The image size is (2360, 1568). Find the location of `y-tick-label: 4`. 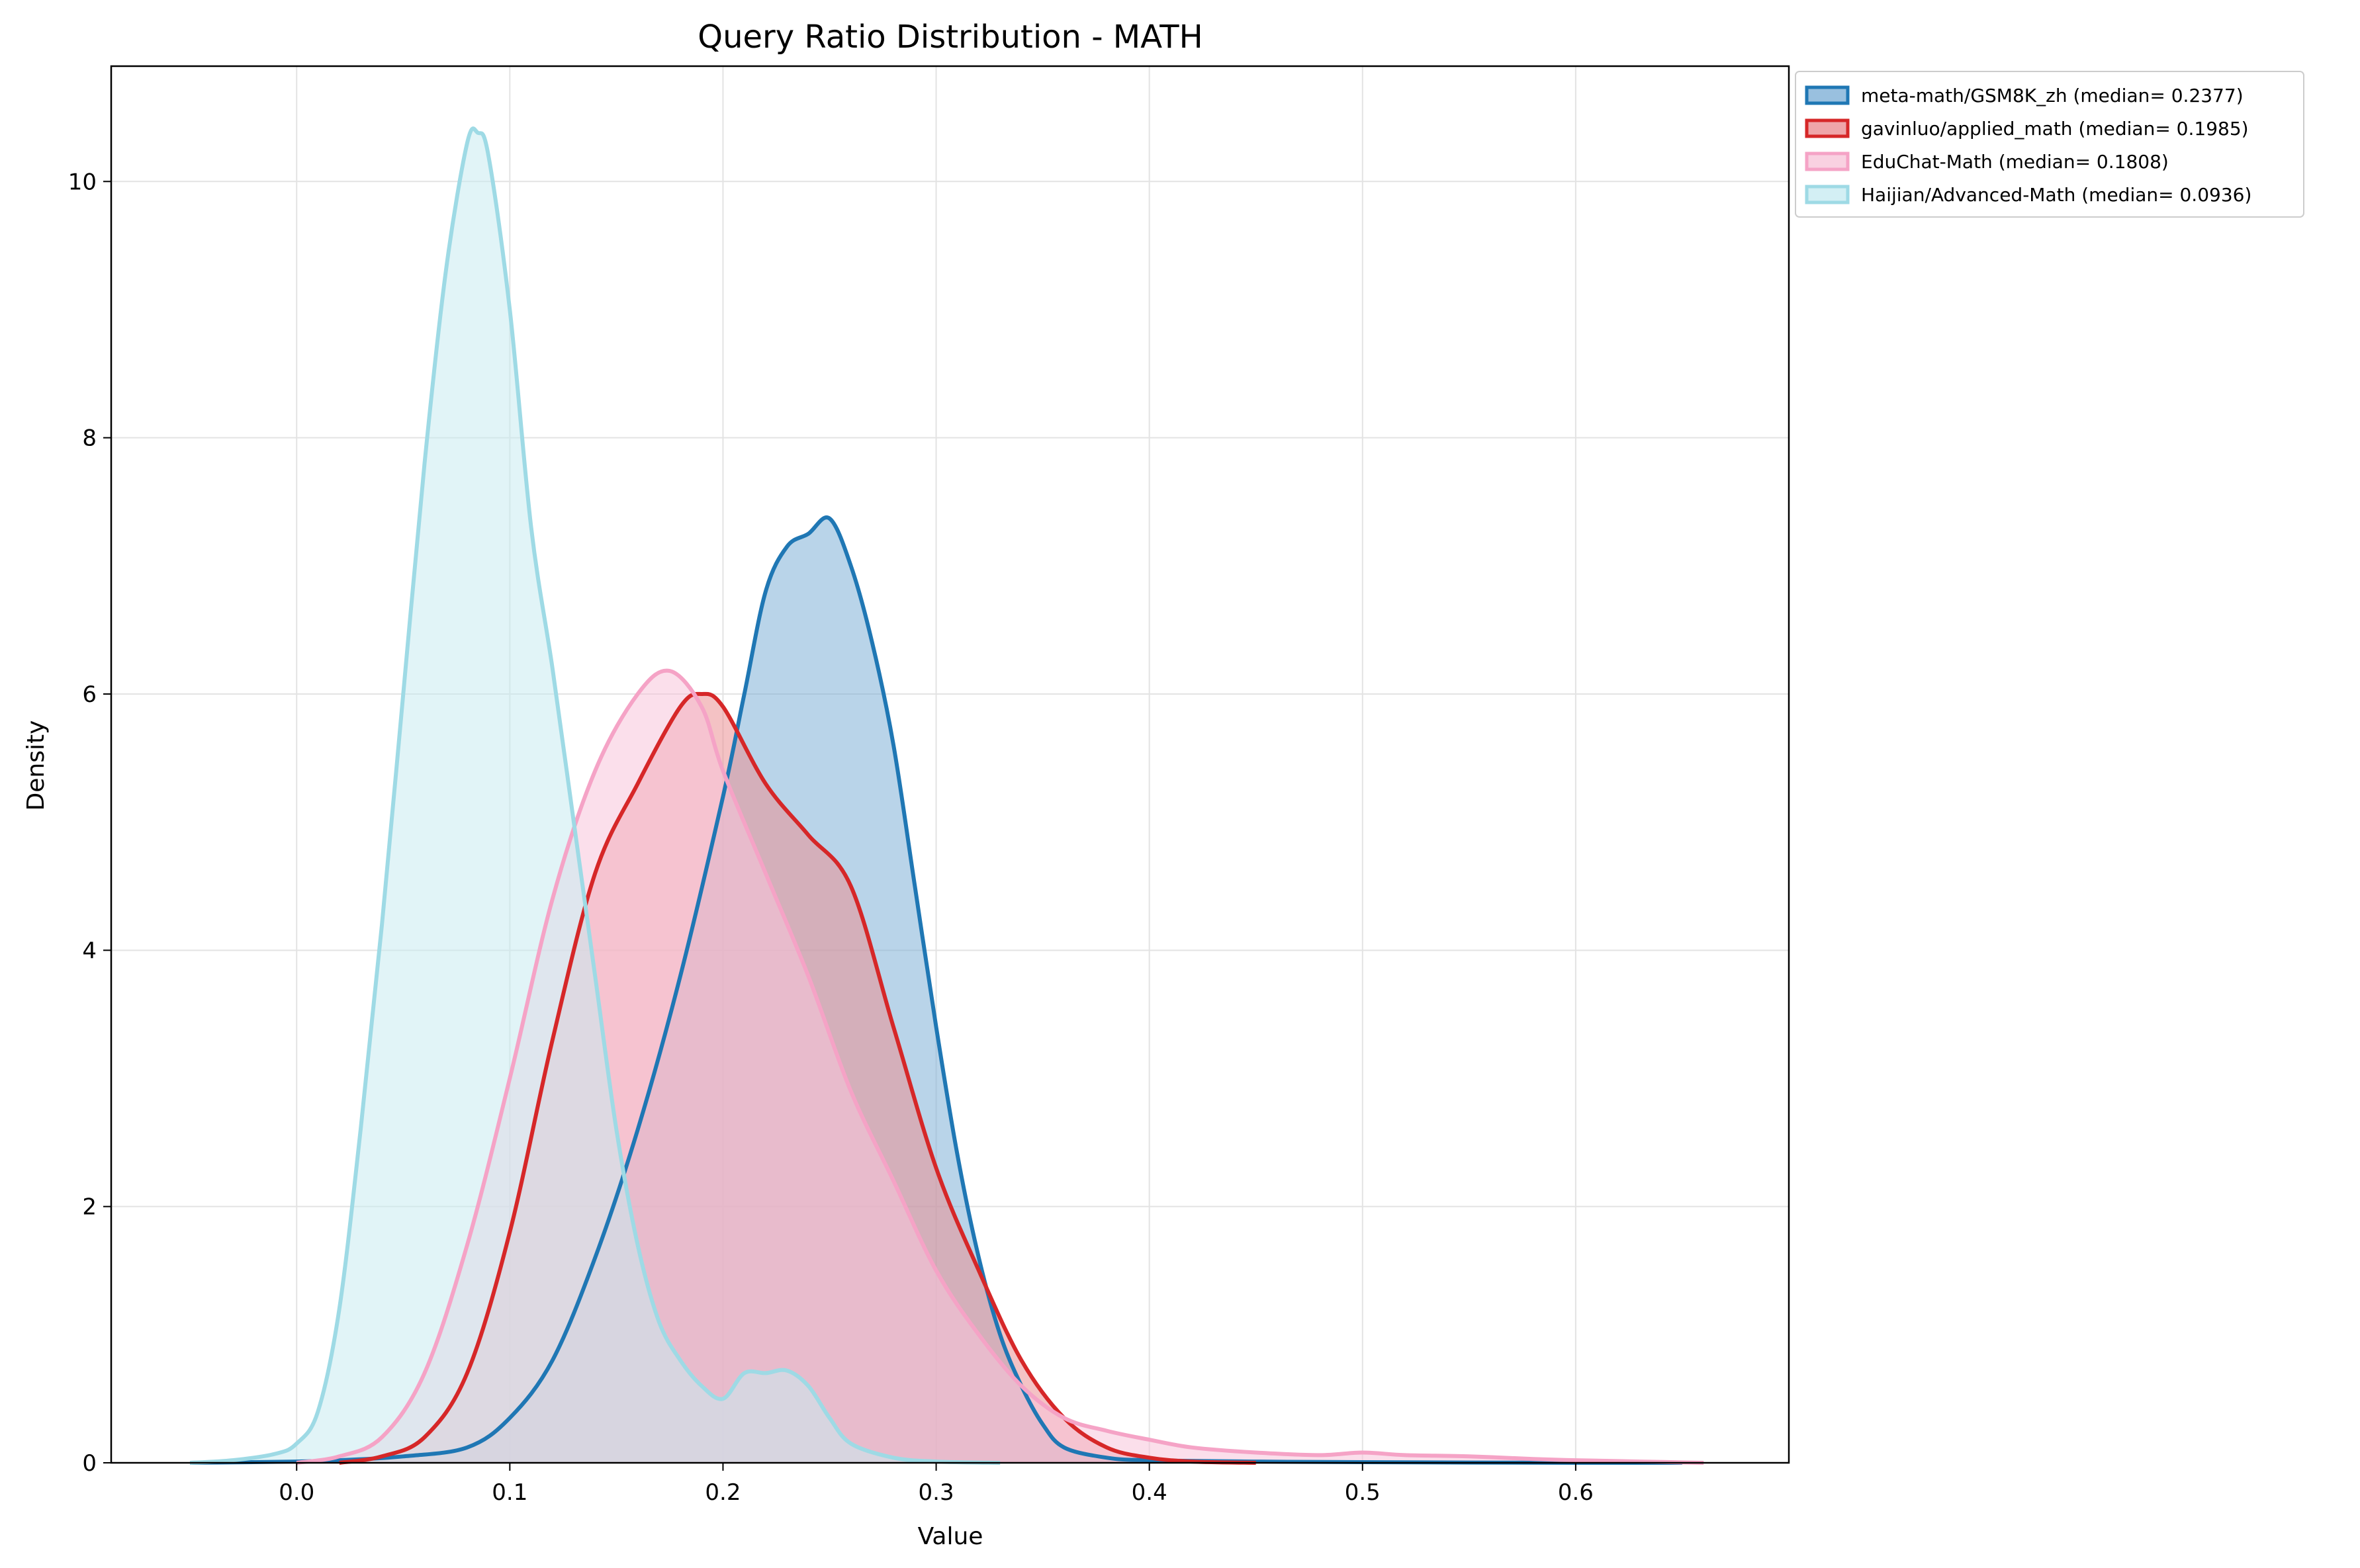

y-tick-label: 4 is located at coordinates (89, 951).